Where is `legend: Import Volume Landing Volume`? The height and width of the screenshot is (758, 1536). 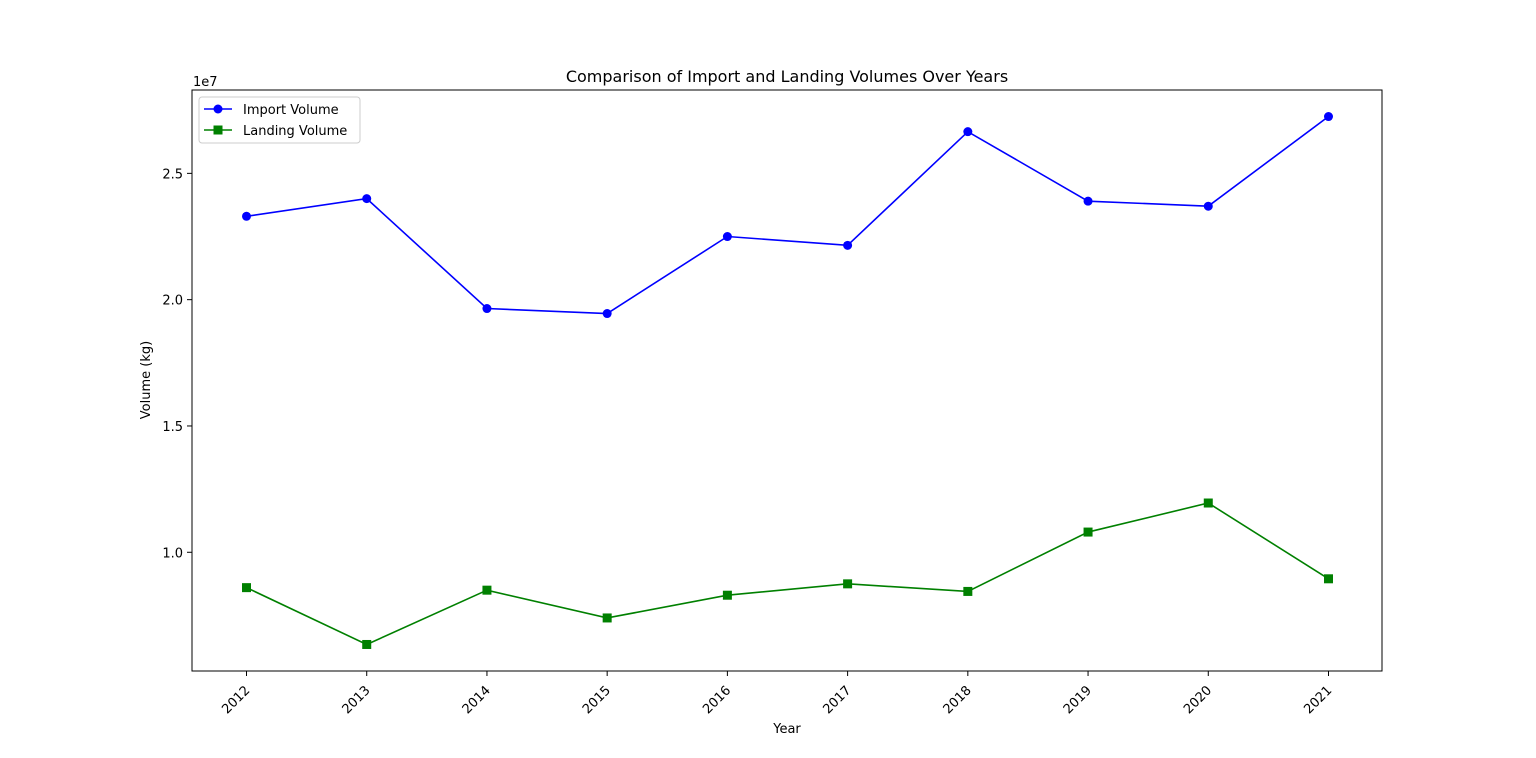
legend: Import Volume Landing Volume is located at coordinates (279, 120).